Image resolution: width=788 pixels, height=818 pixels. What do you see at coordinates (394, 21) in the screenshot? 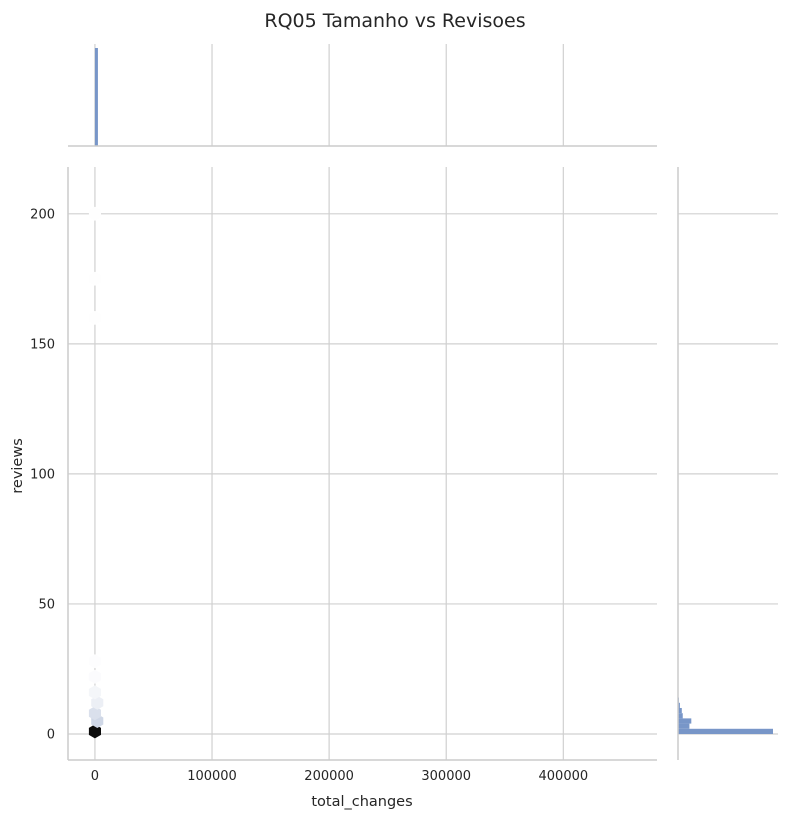
I see `chart-title: RQ05 Tamanho vs Revisoes` at bounding box center [394, 21].